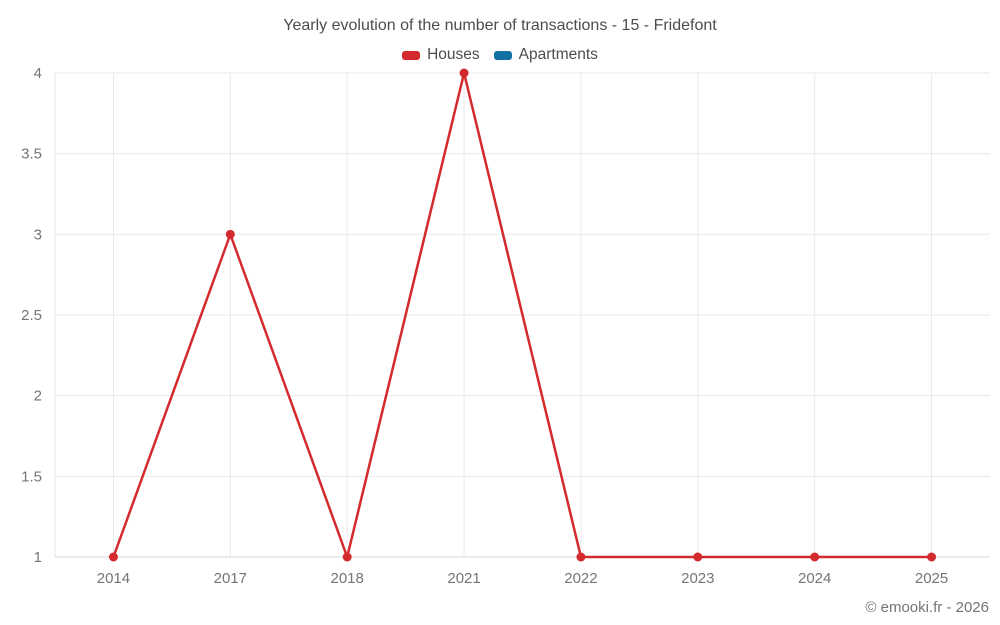 Image resolution: width=1000 pixels, height=625 pixels. I want to click on data-point-houses-2017, so click(230, 234).